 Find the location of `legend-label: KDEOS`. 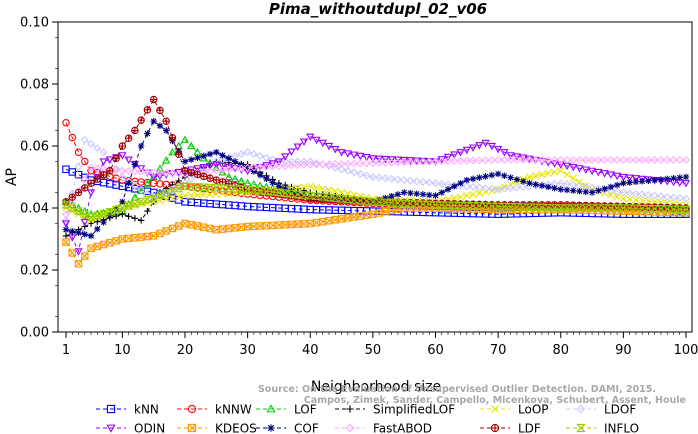

legend-label: KDEOS is located at coordinates (236, 428).